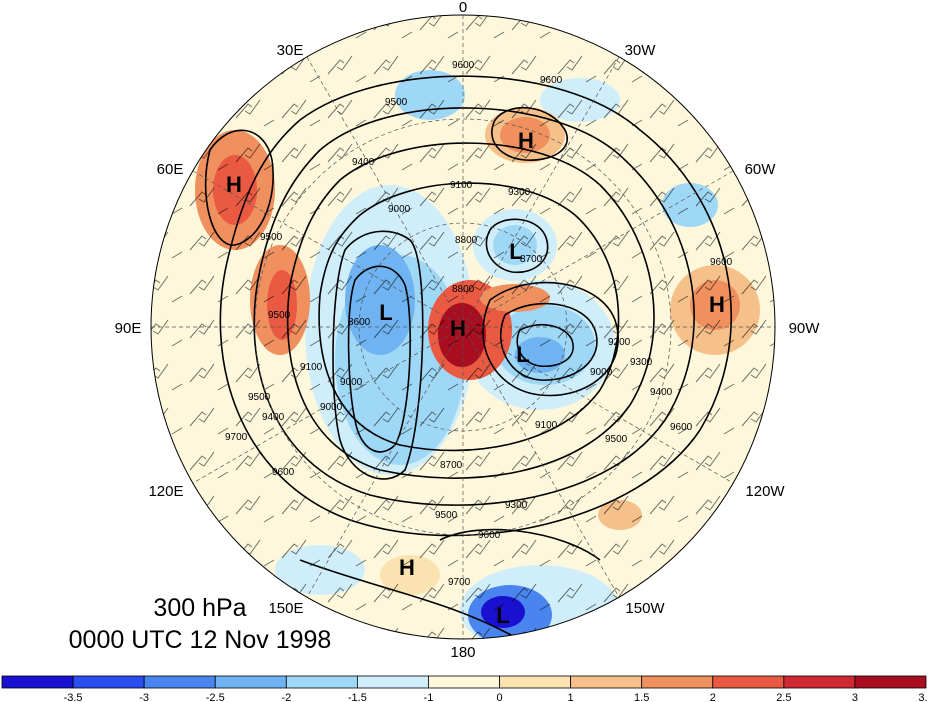  What do you see at coordinates (144, 697) in the screenshot?
I see `colorbar-tick-label: -3` at bounding box center [144, 697].